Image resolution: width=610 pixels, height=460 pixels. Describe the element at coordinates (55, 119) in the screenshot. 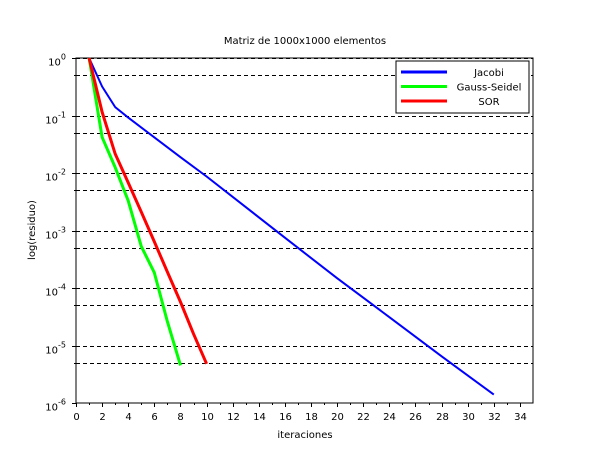

I see `y-tick-label: 10⁻¹` at that location.